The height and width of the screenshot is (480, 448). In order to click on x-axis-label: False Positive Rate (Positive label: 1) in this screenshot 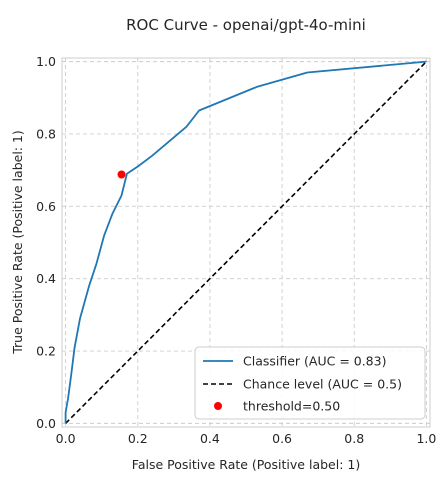, I will do `click(246, 464)`.